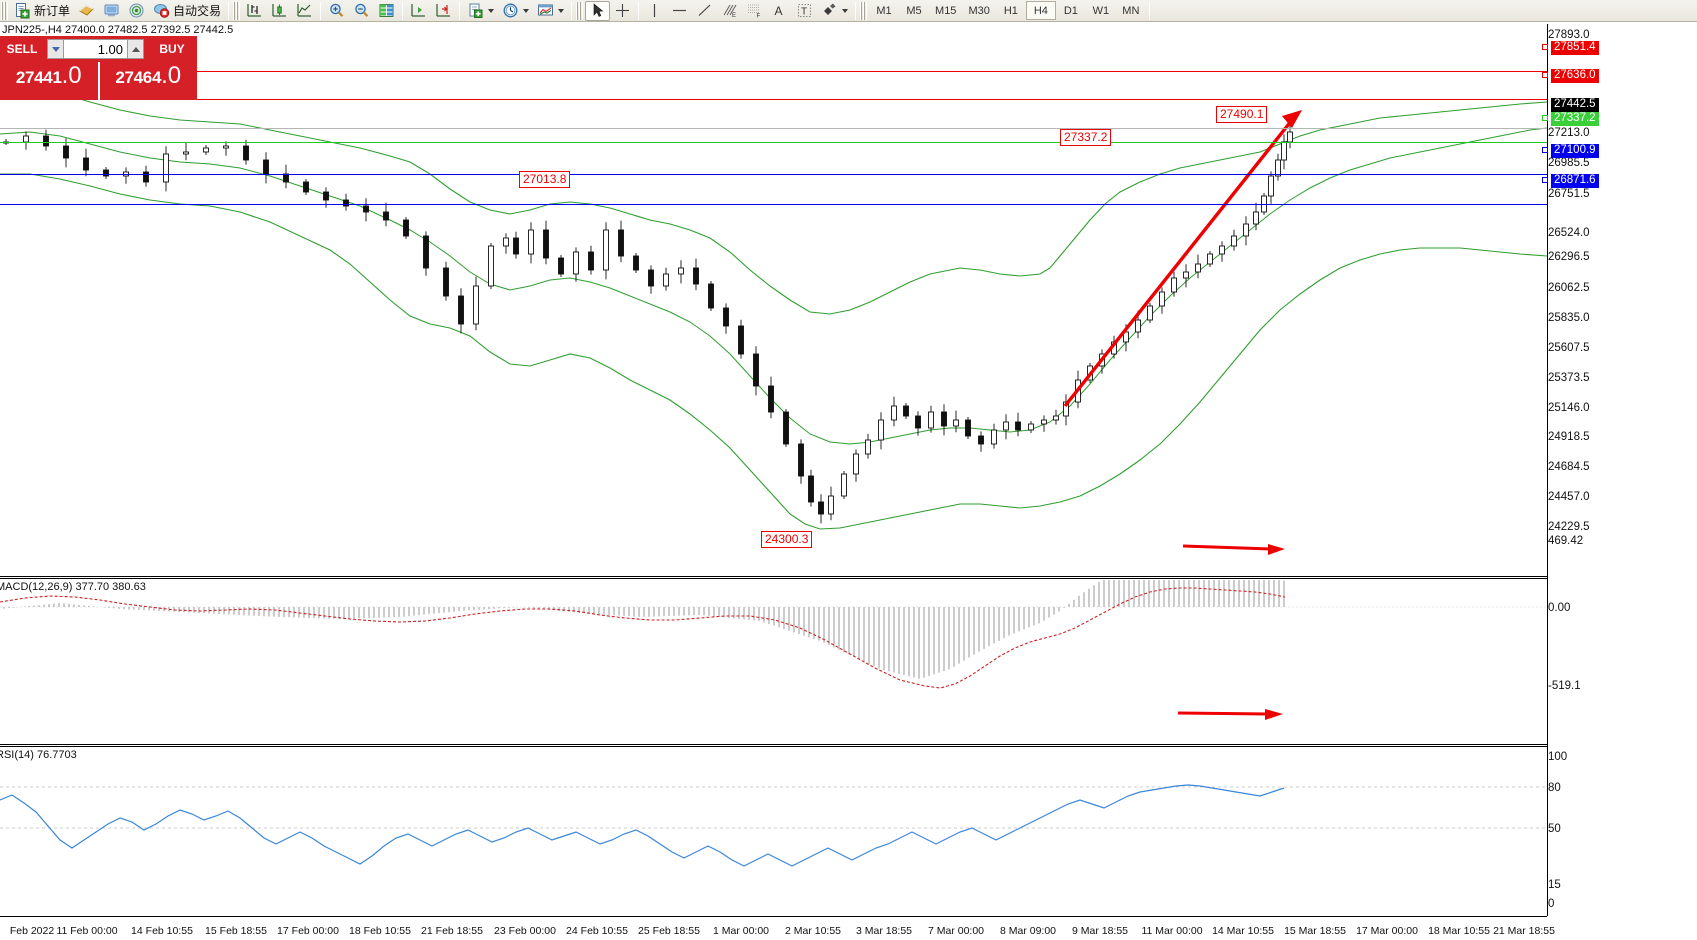  Describe the element at coordinates (704, 11) in the screenshot. I see `trendline-button` at that location.